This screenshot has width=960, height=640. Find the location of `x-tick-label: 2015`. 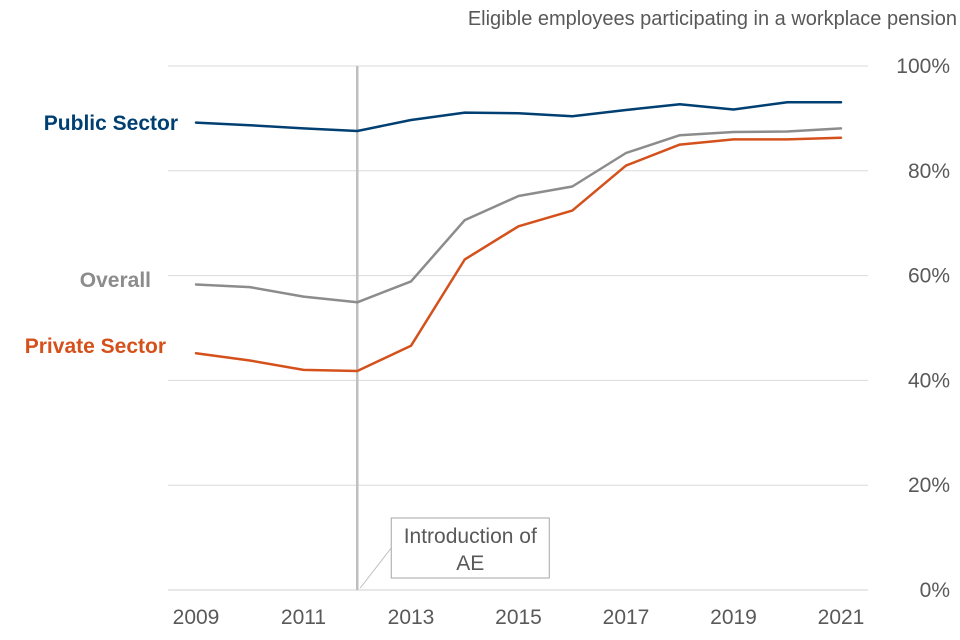

x-tick-label: 2015 is located at coordinates (518, 617).